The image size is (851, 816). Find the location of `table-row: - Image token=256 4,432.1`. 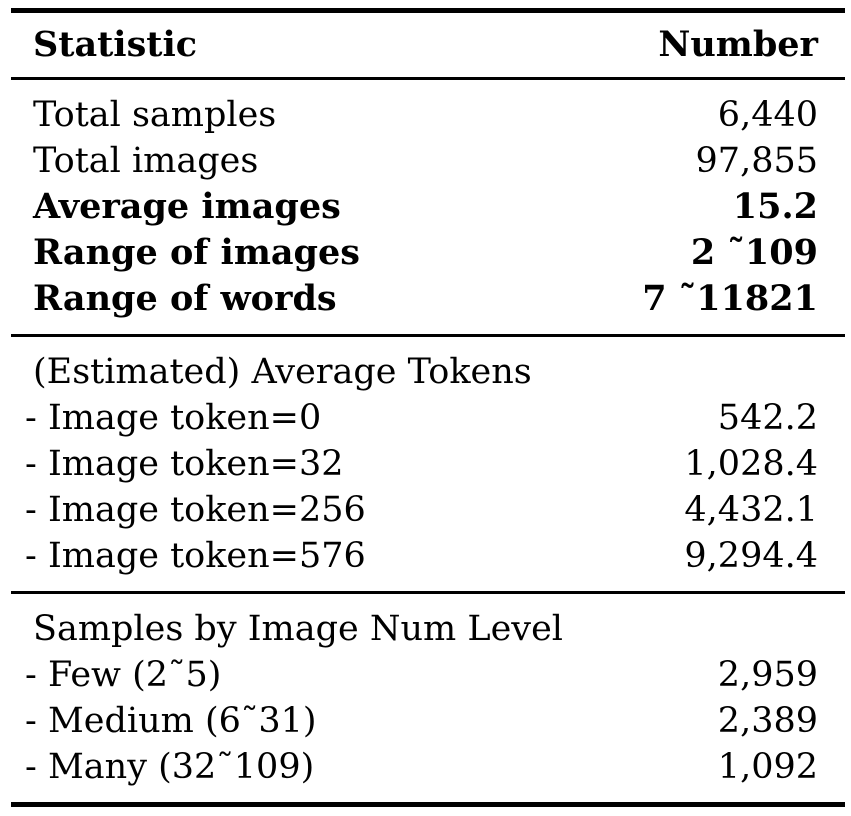

table-row: - Image token=256 4,432.1 is located at coordinates (428, 510).